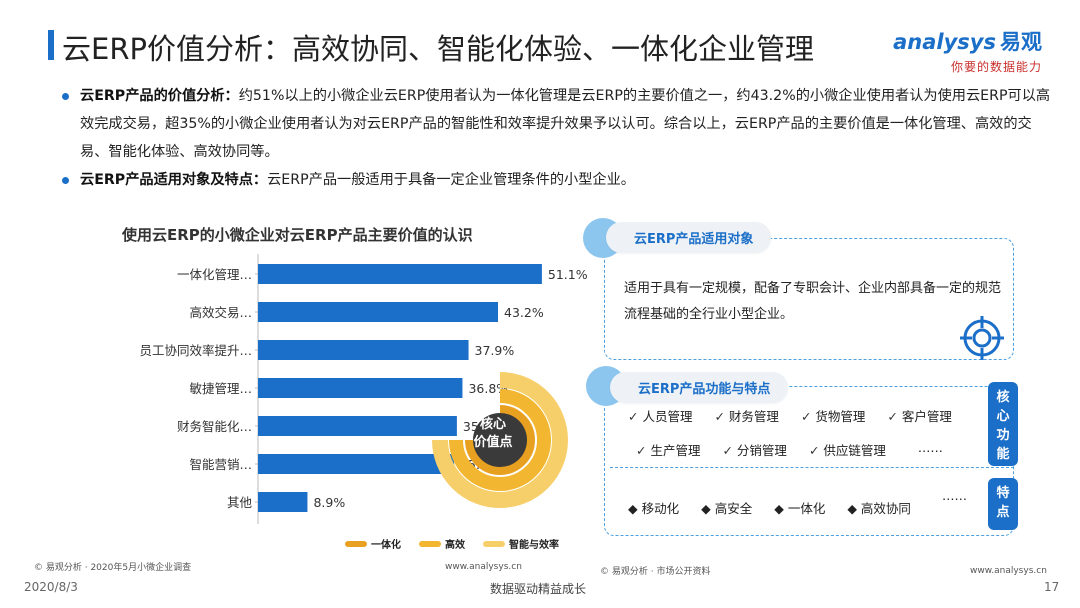 Image resolution: width=1080 pixels, height=608 pixels. I want to click on bar-value-label: 36.8%, so click(488, 388).